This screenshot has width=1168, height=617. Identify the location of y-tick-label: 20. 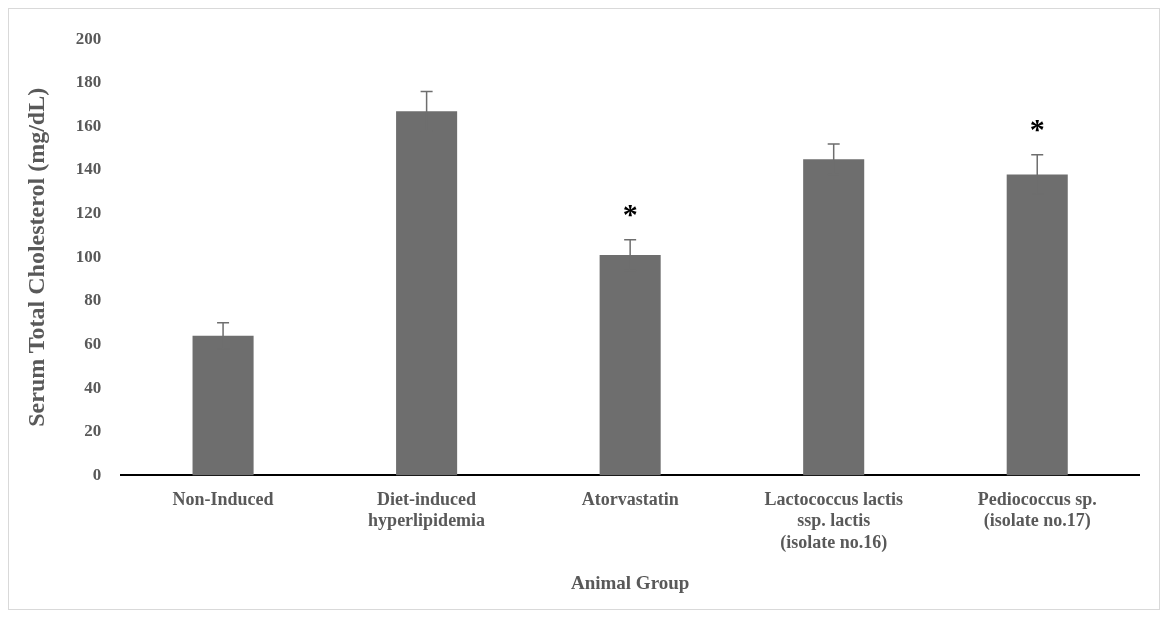
(93, 431).